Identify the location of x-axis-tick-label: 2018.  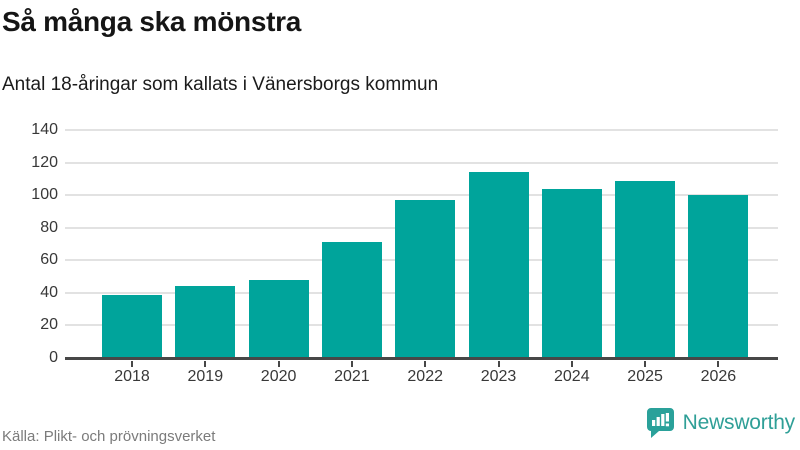
(132, 376).